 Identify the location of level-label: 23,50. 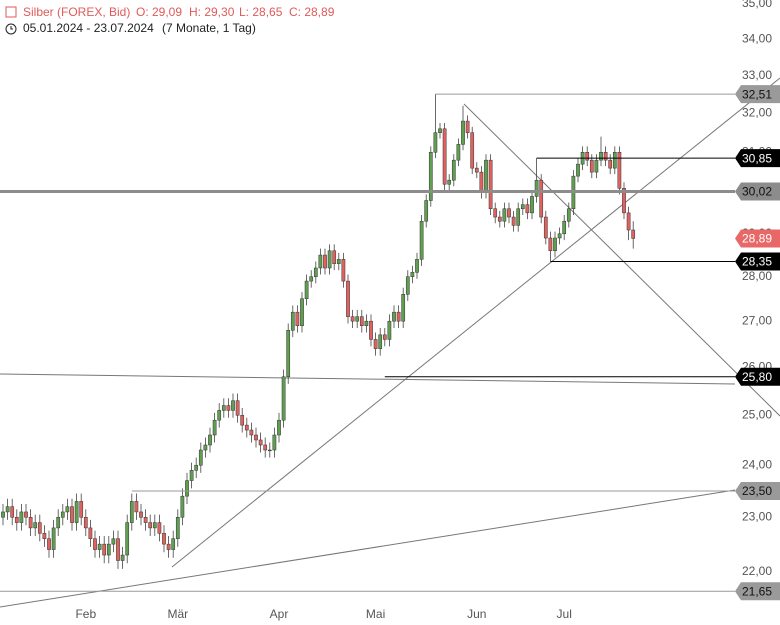
(757, 491).